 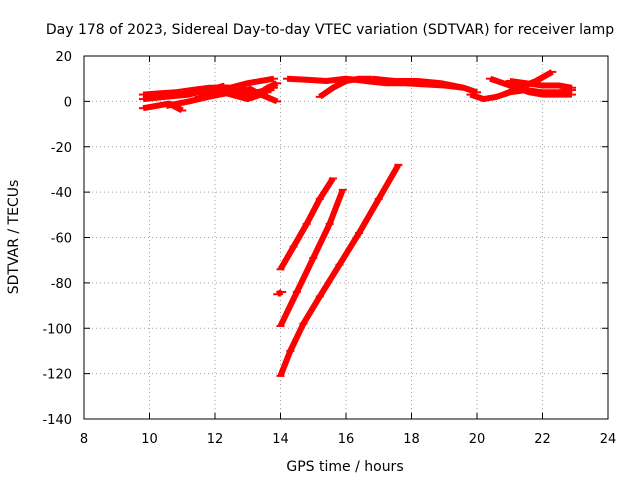 I want to click on y-tick-label: -100, so click(x=57, y=329).